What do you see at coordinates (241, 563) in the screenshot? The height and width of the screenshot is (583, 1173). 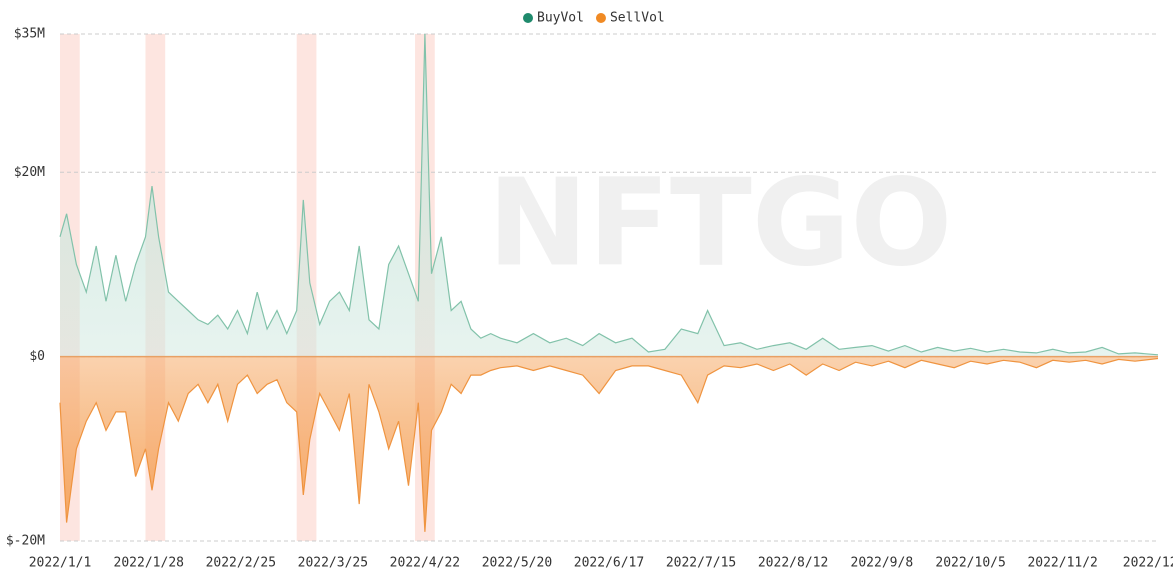 I see `x-tick-label: 2022/2/25` at bounding box center [241, 563].